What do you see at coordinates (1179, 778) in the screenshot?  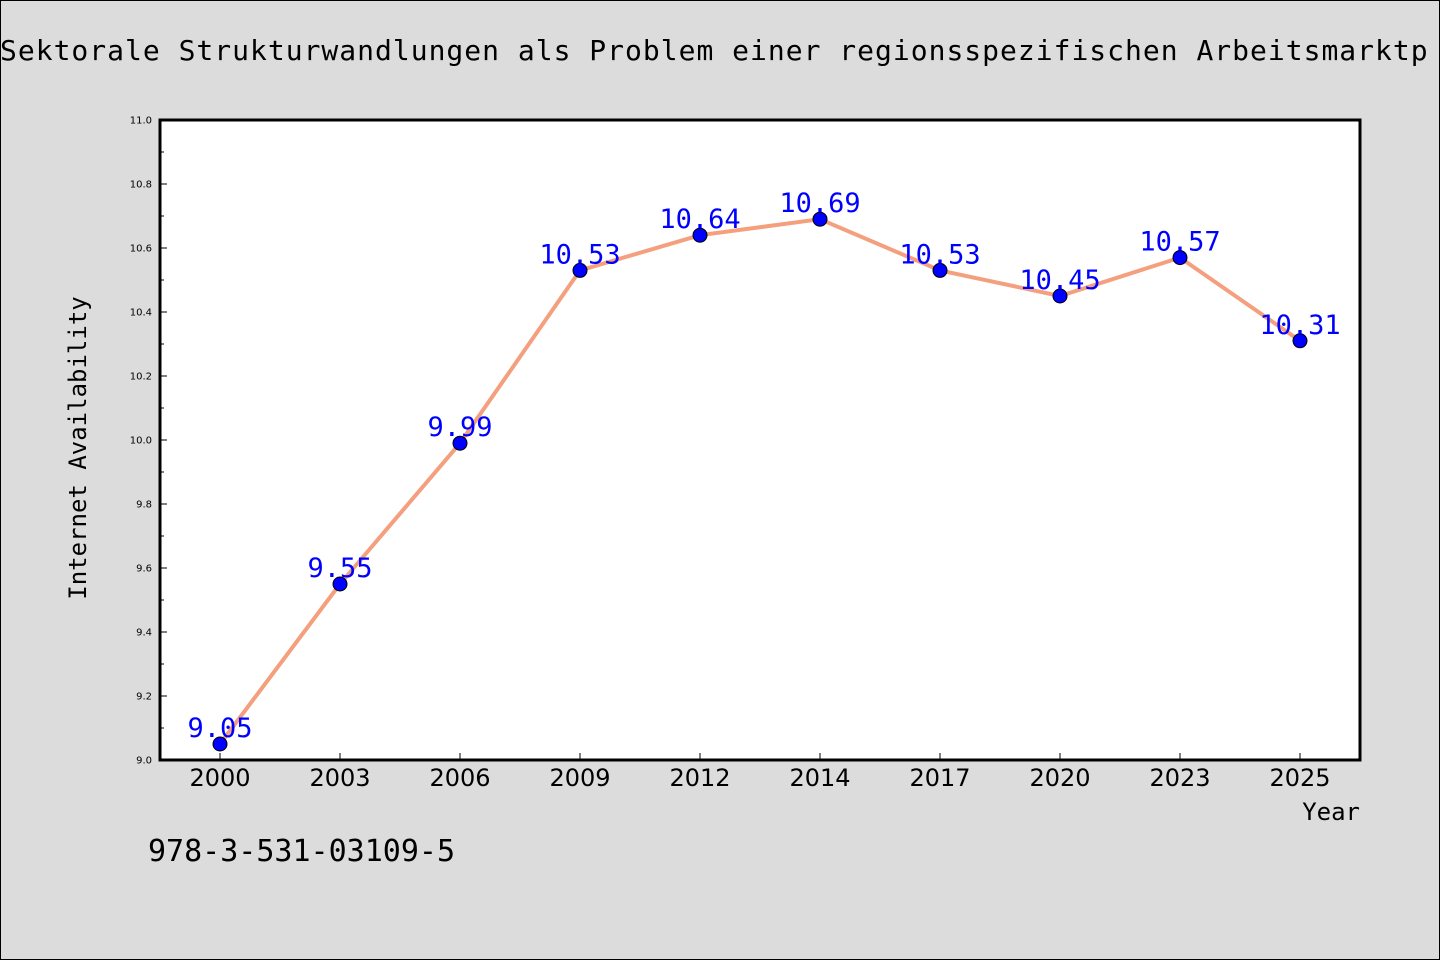 I see `x-tick-label: 2023` at bounding box center [1179, 778].